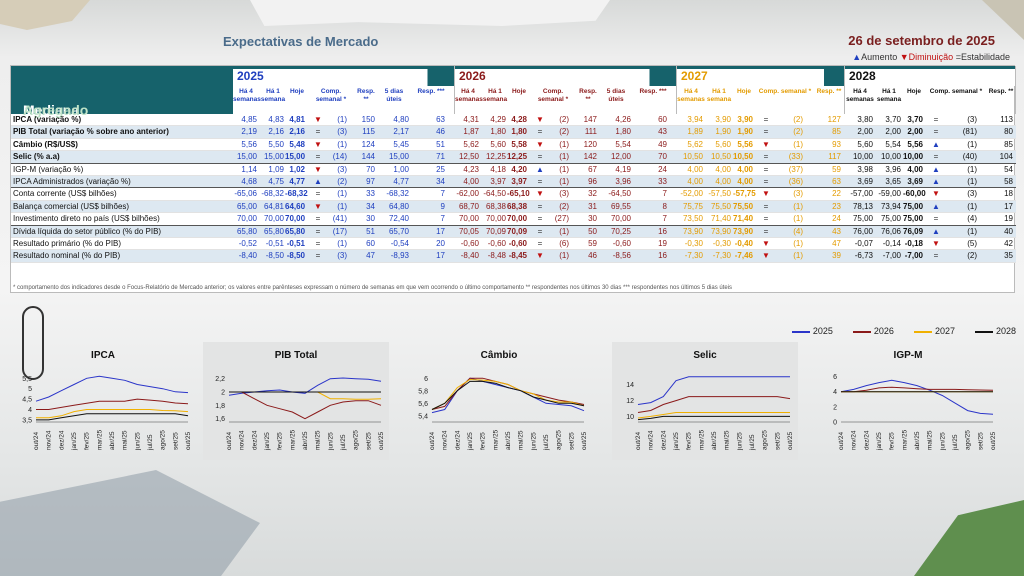  What do you see at coordinates (861, 194) in the screenshot?
I see `cell-value: -57,00` at bounding box center [861, 194].